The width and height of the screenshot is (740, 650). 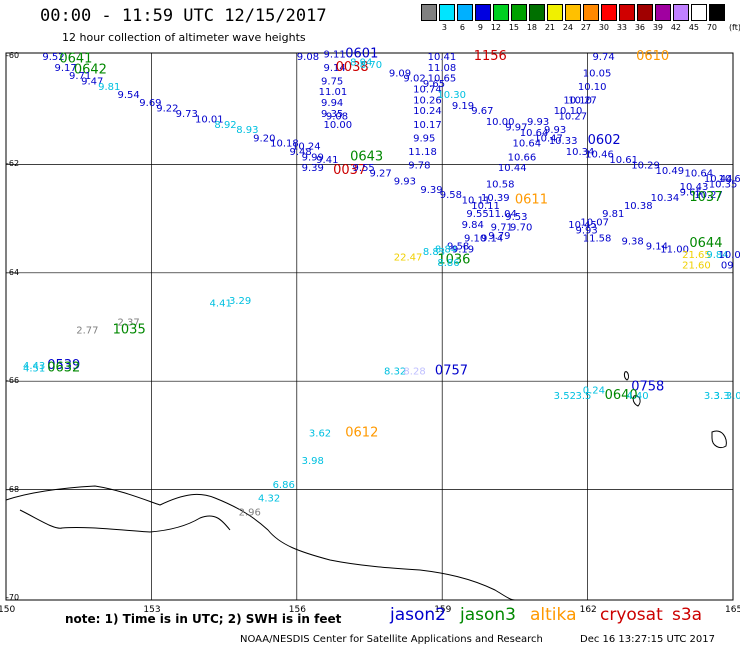 I want to click on lon-tick-label: 150, so click(x=8, y=610).